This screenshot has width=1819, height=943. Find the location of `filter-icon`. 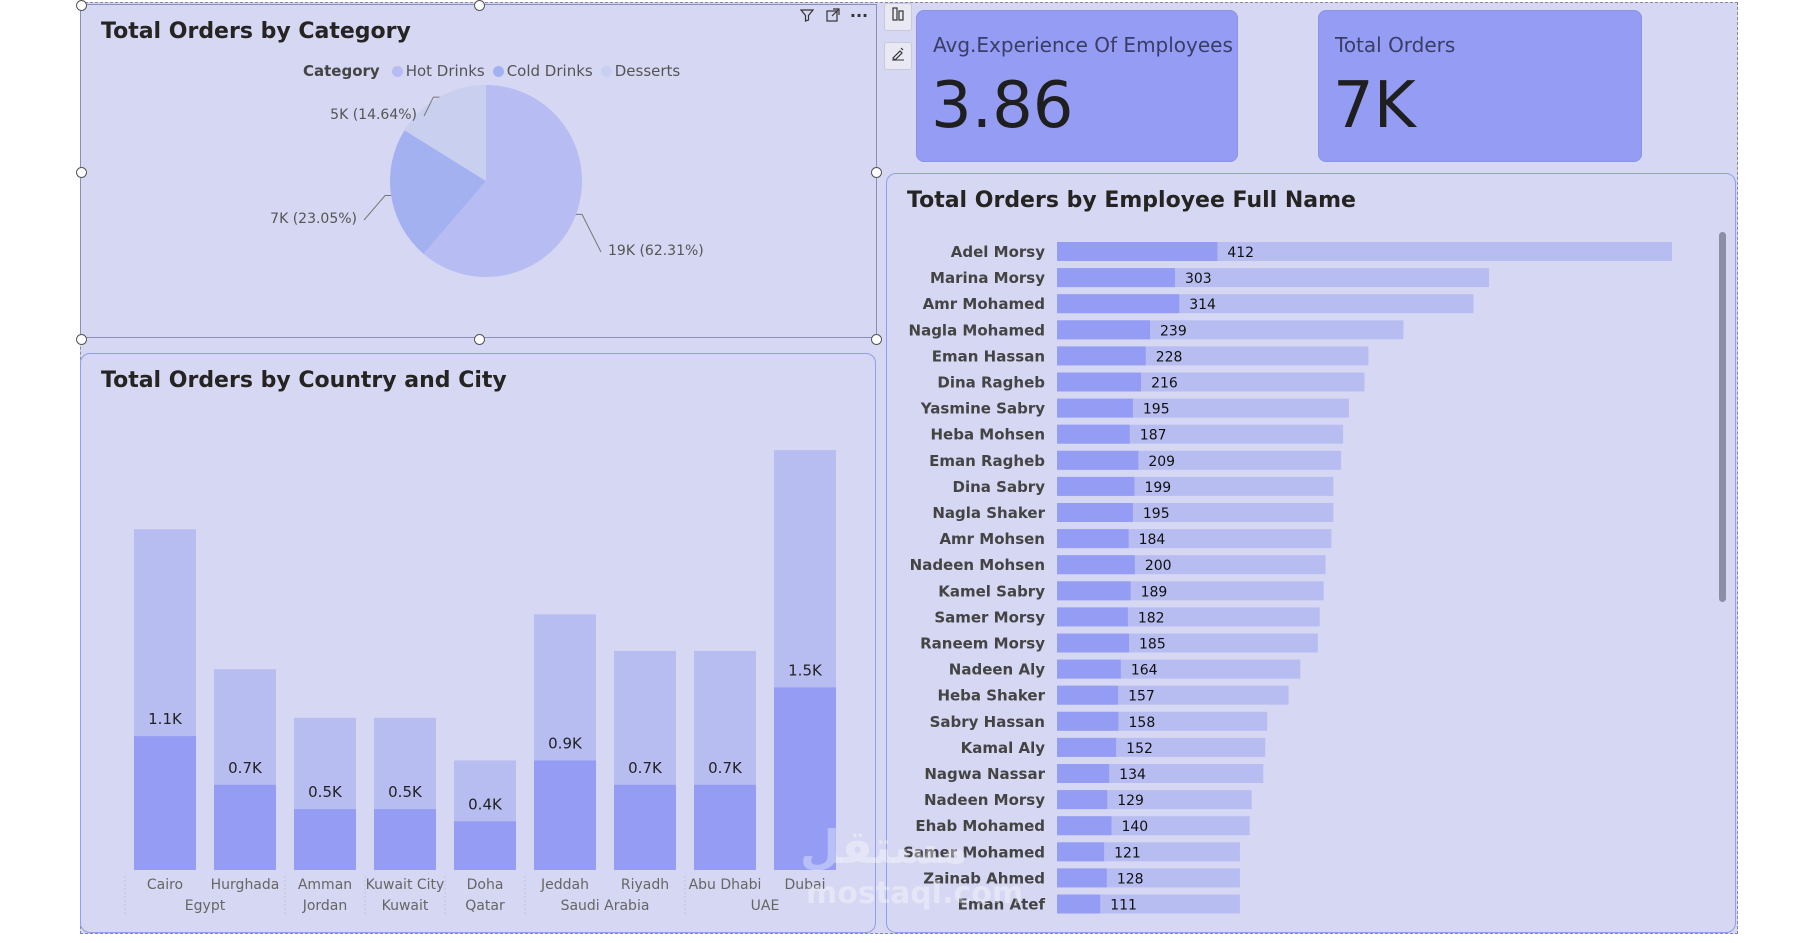

filter-icon is located at coordinates (807, 18).